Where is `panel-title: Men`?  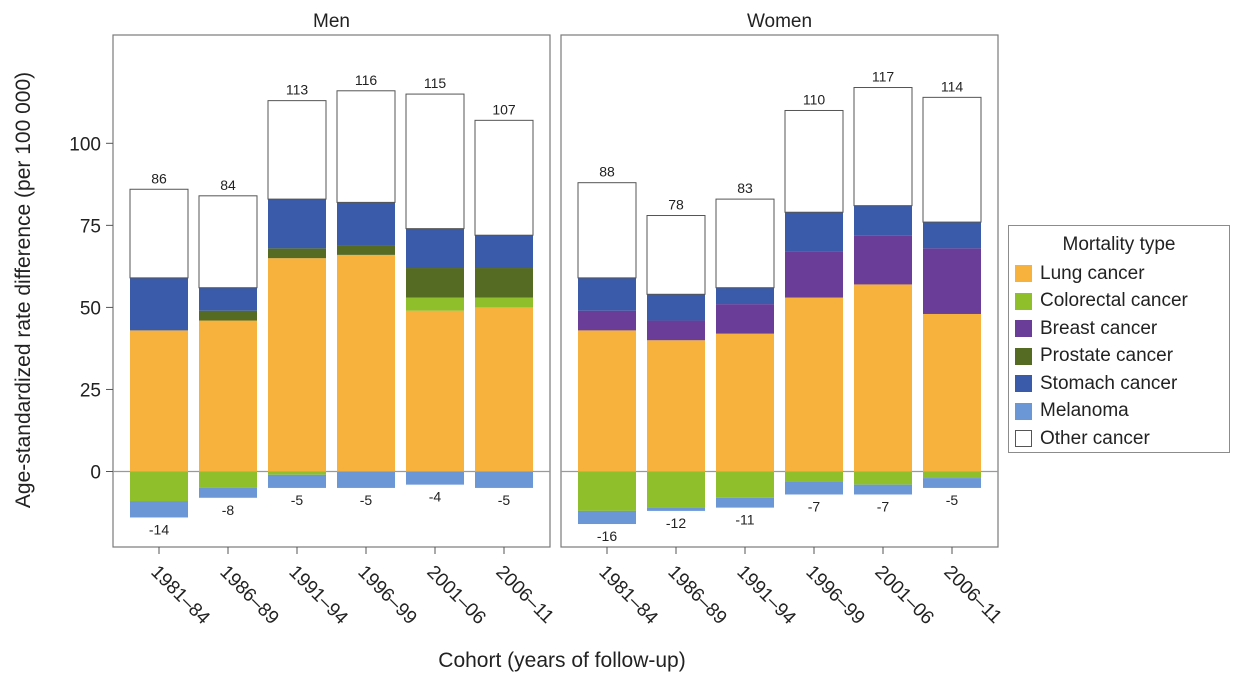 panel-title: Men is located at coordinates (331, 21).